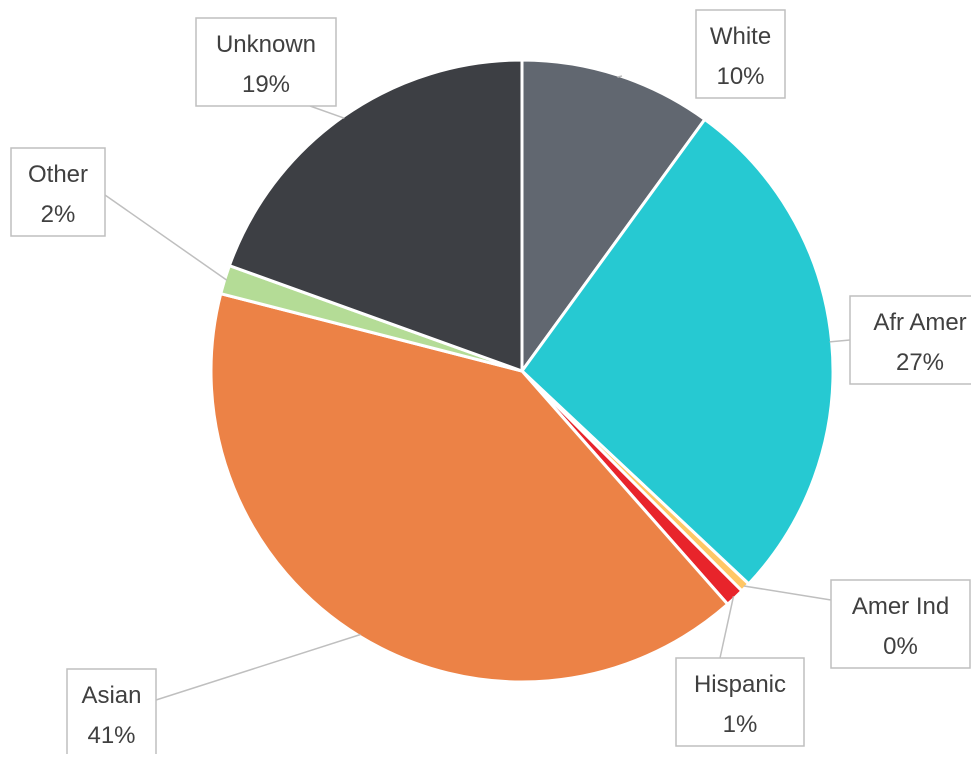 This screenshot has width=971, height=759. I want to click on pie-slice-unknown, so click(375, 215).